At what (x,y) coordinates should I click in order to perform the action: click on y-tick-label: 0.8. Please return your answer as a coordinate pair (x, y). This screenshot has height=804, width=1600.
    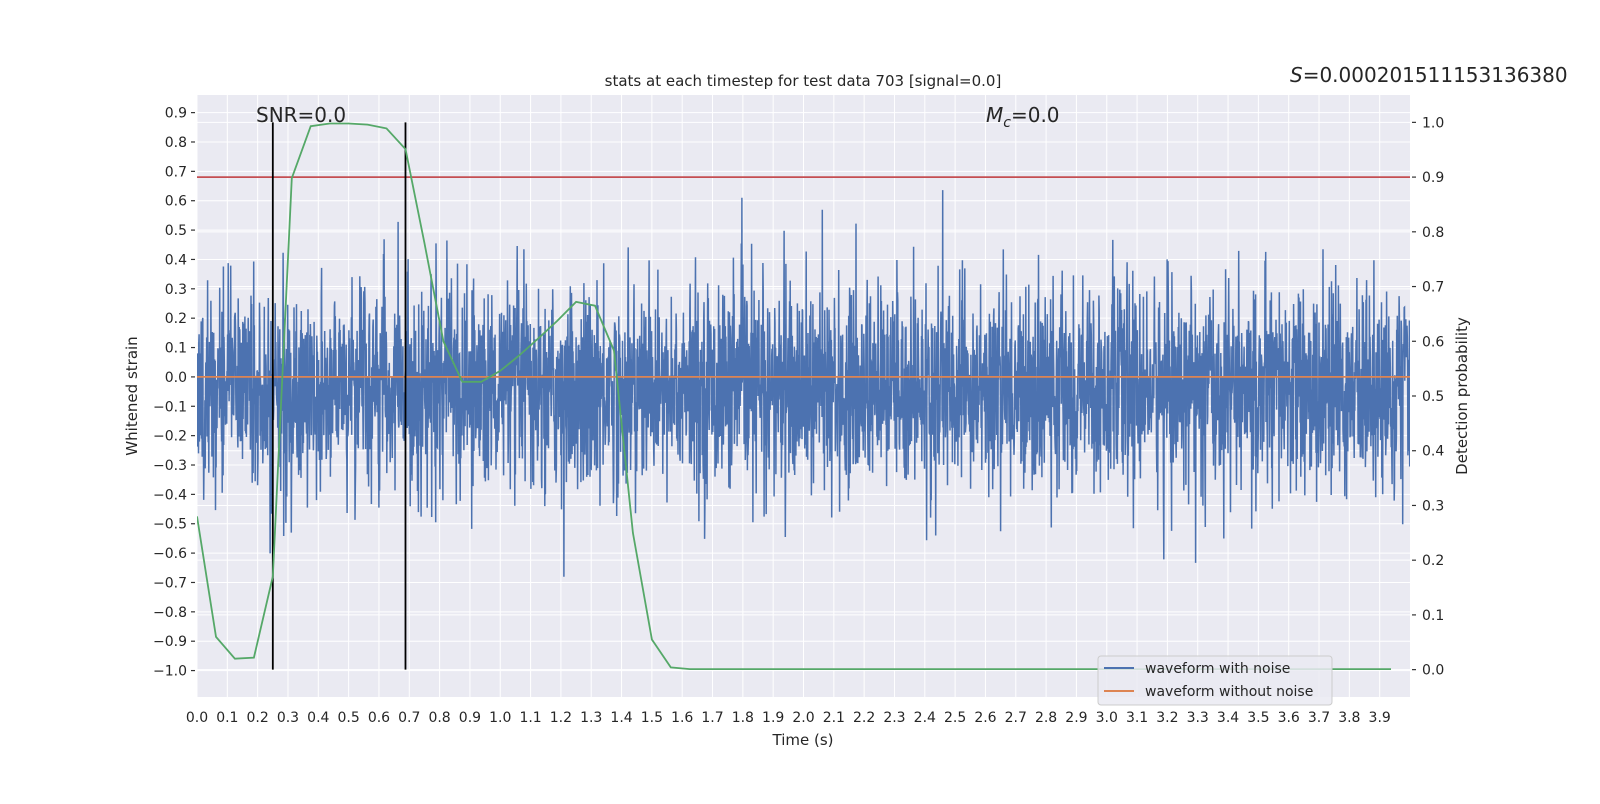
    Looking at the image, I should click on (176, 143).